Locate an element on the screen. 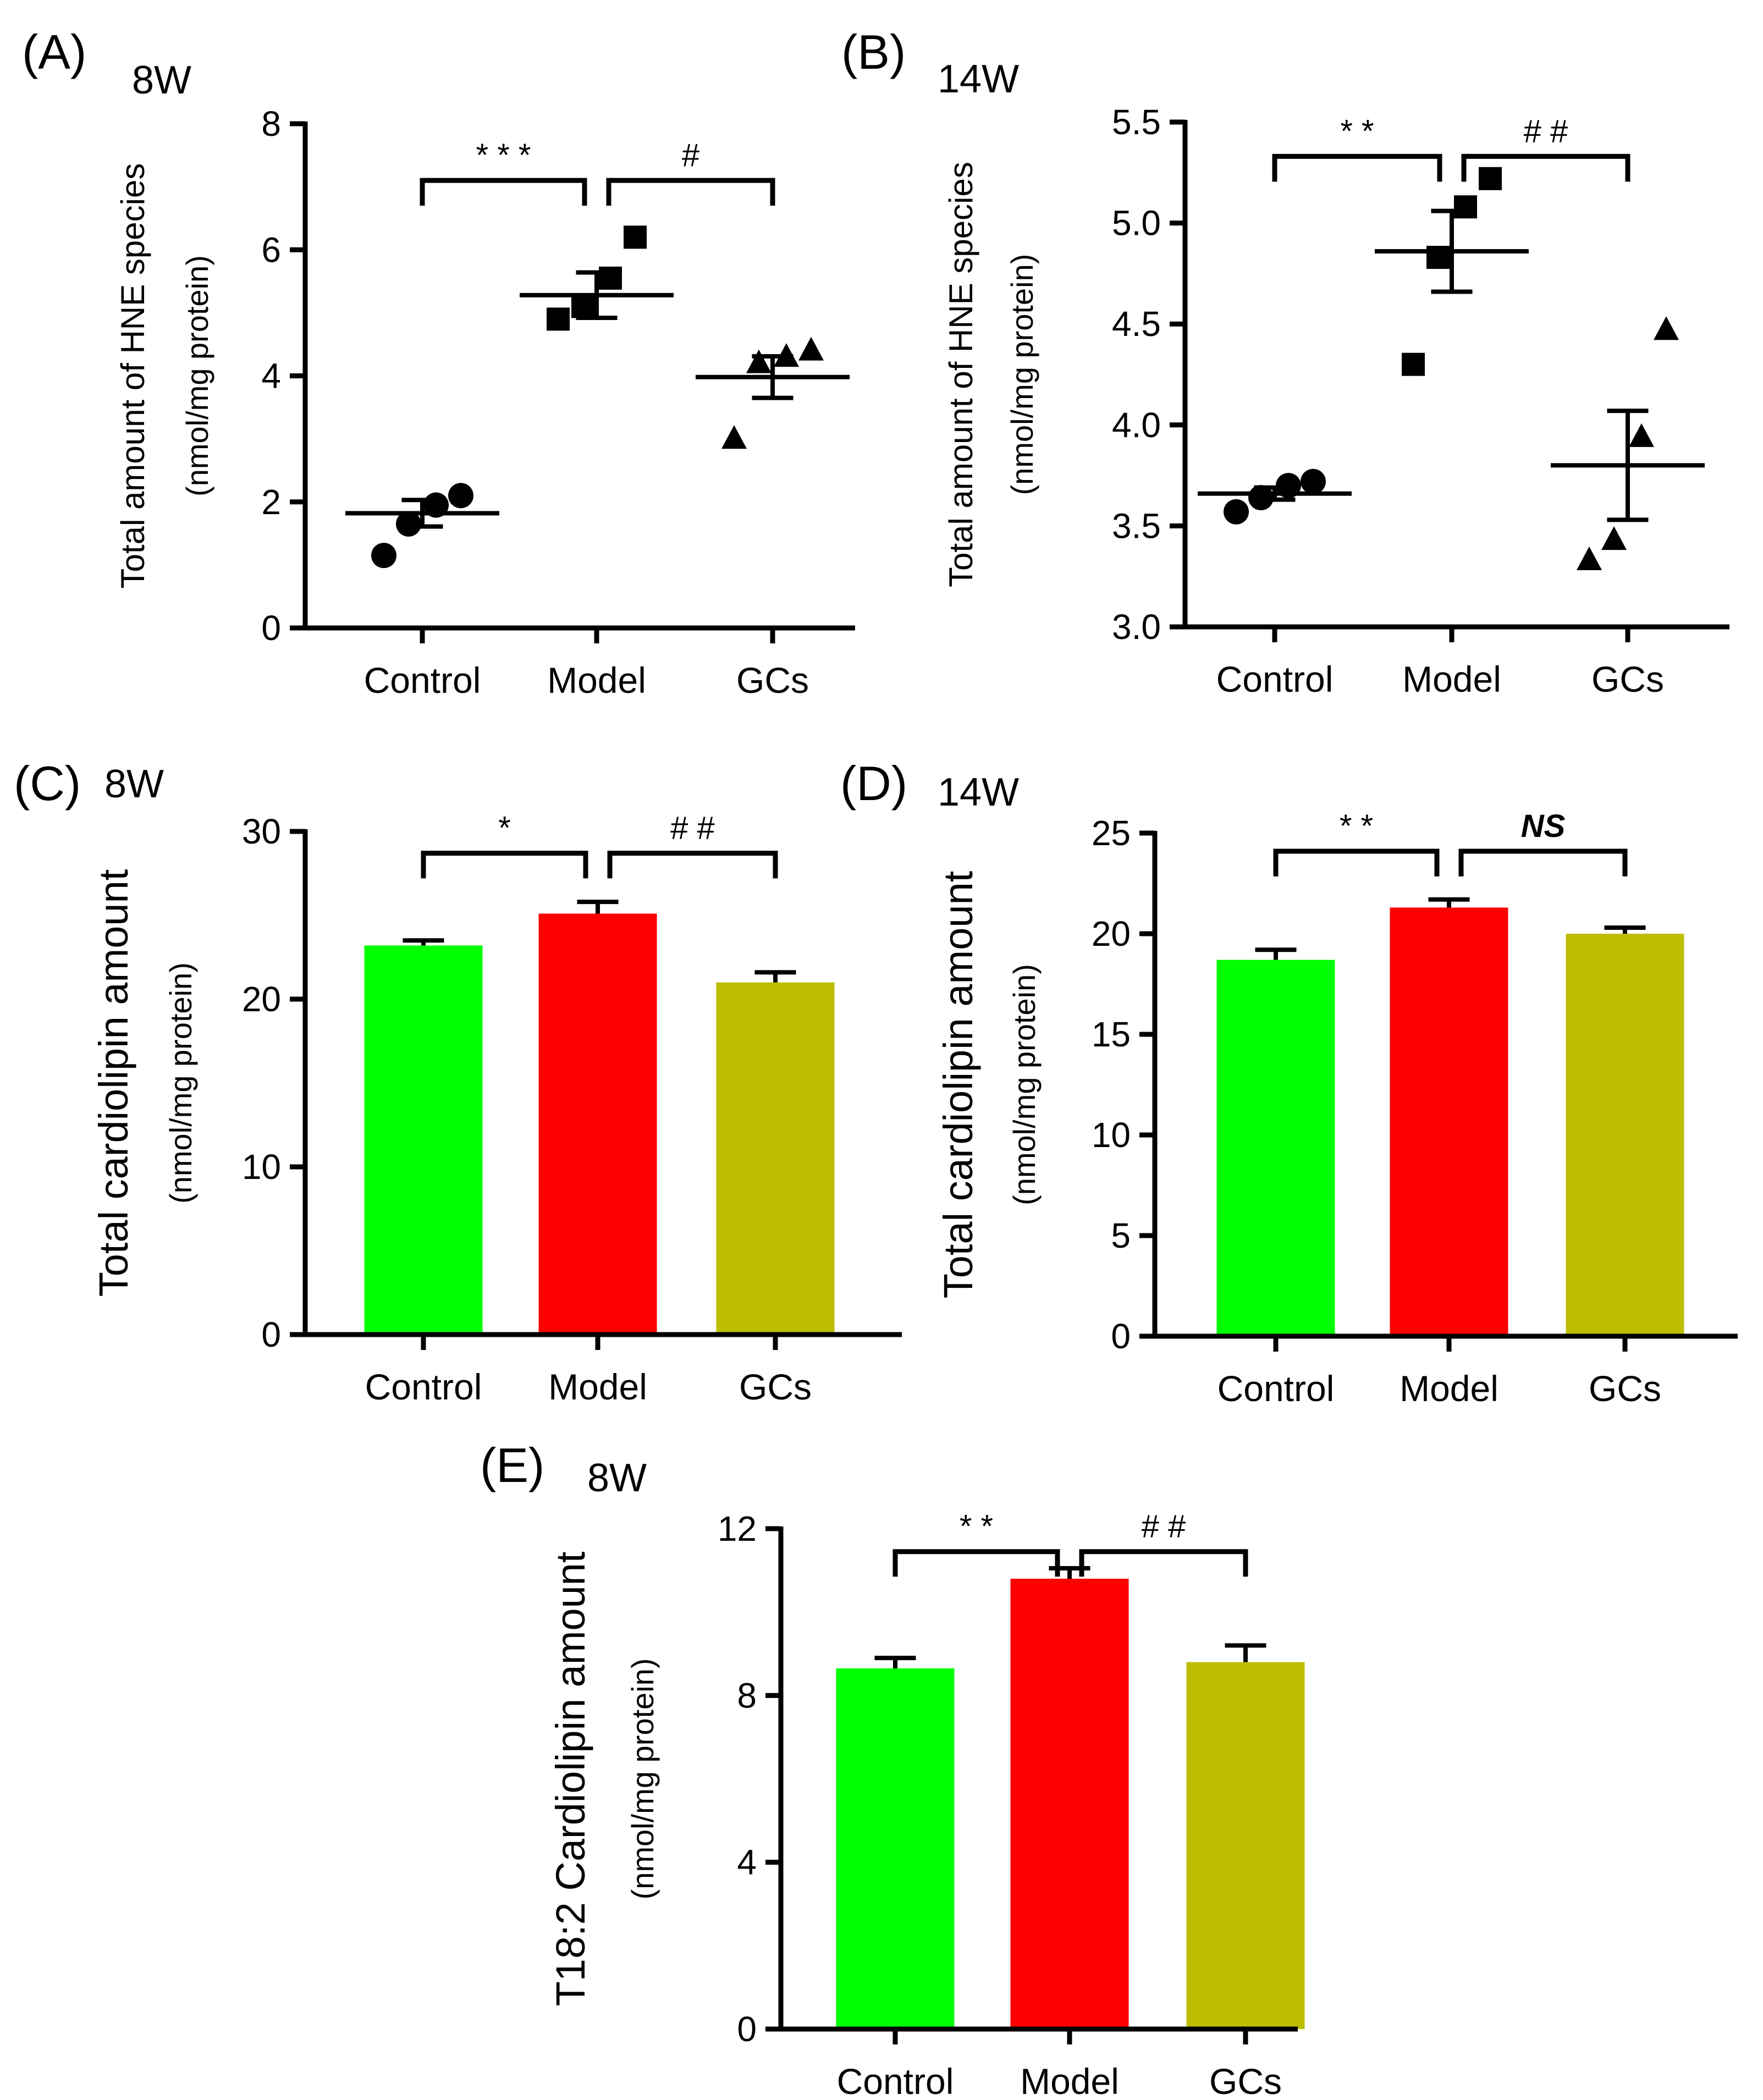 This screenshot has height=2100, width=1763. y-tick-label-b-5: 5.5 is located at coordinates (1136, 122).